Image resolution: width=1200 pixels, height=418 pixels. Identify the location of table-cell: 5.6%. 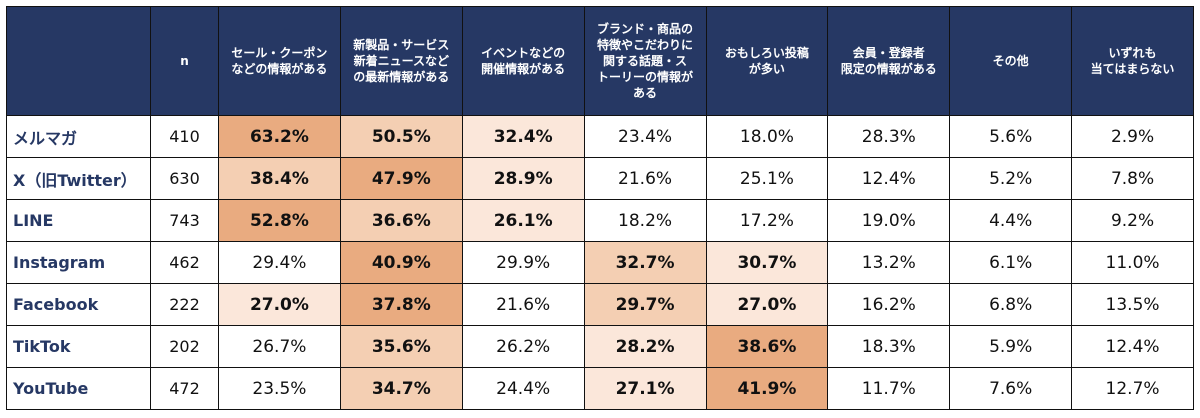
(1011, 136).